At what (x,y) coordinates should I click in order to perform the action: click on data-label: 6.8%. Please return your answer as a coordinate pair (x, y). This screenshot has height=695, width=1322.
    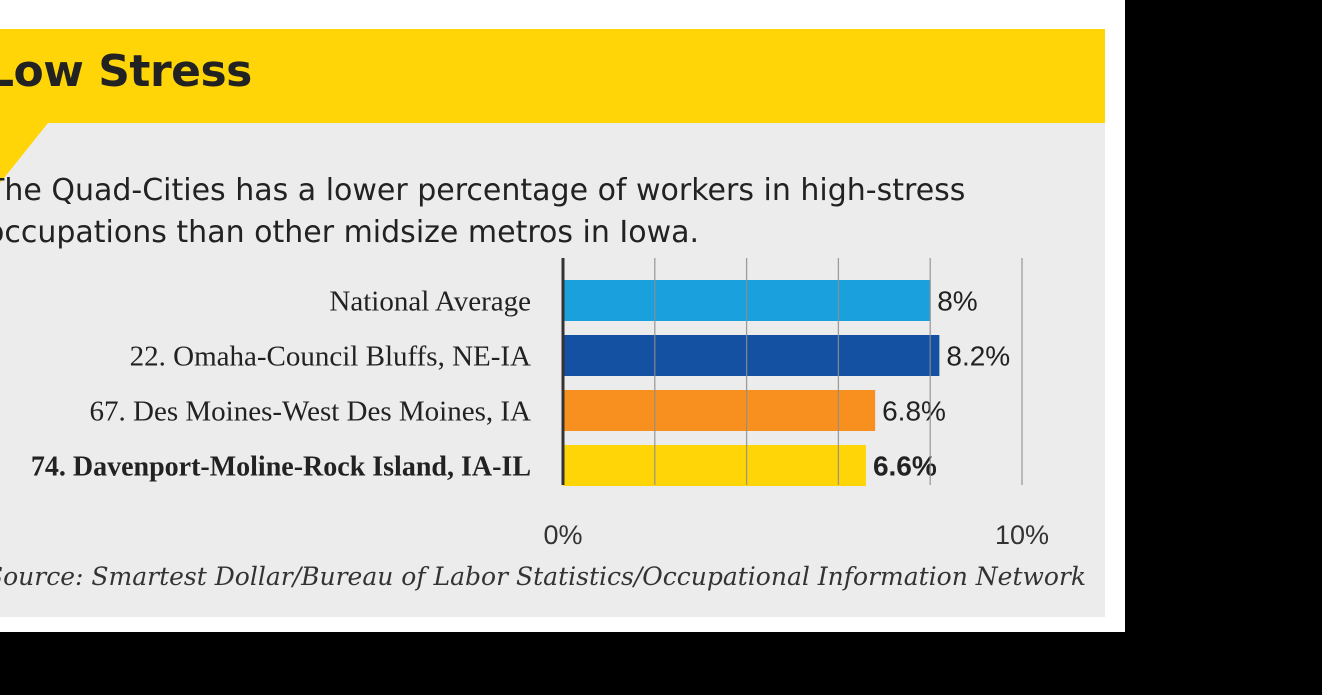
    Looking at the image, I should click on (914, 411).